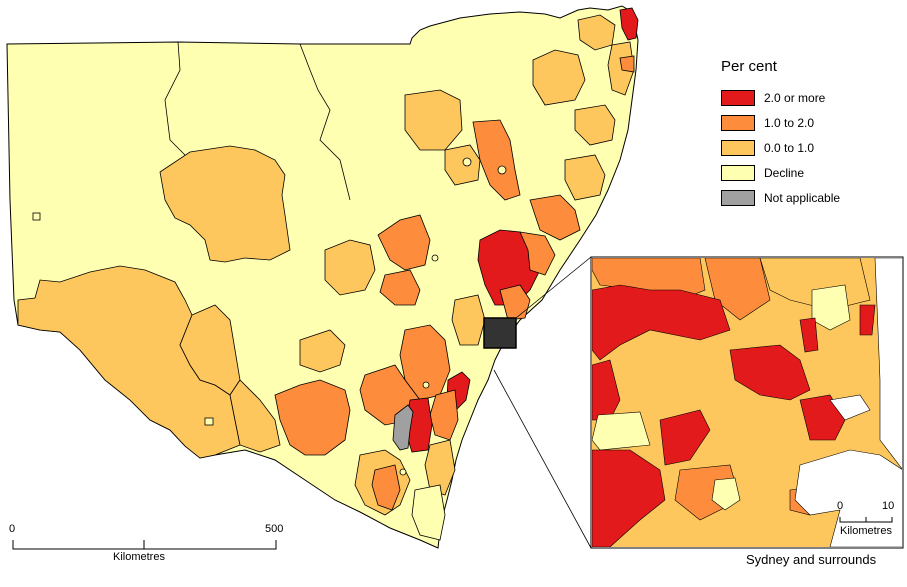  What do you see at coordinates (811, 559) in the screenshot?
I see `inset-caption: Sydney and surrounds` at bounding box center [811, 559].